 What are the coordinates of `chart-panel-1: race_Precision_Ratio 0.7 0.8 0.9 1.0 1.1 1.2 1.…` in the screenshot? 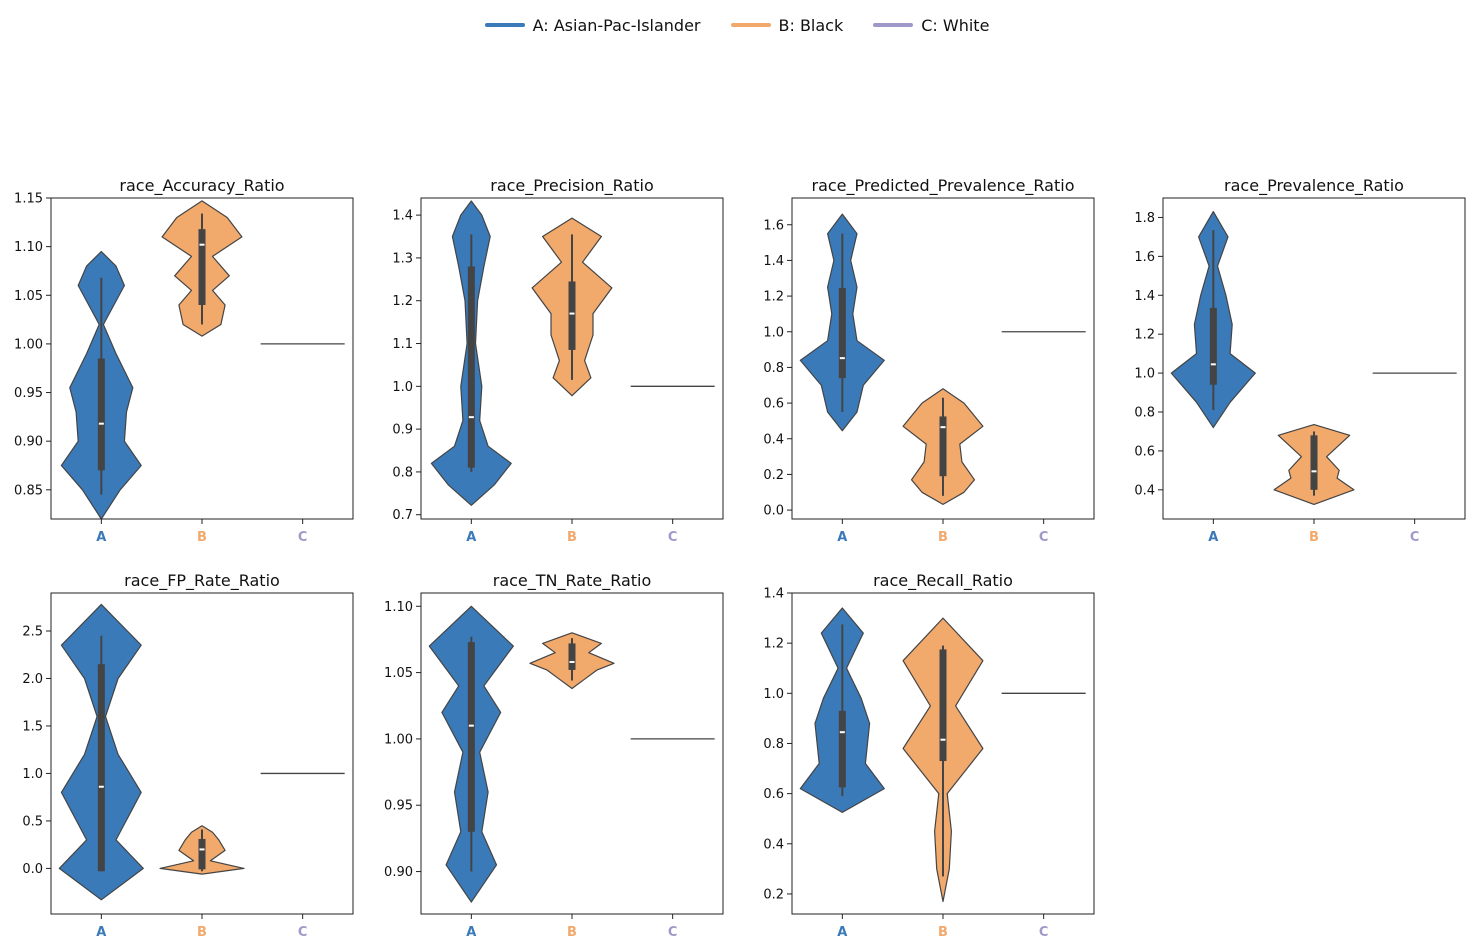 It's located at (558, 360).